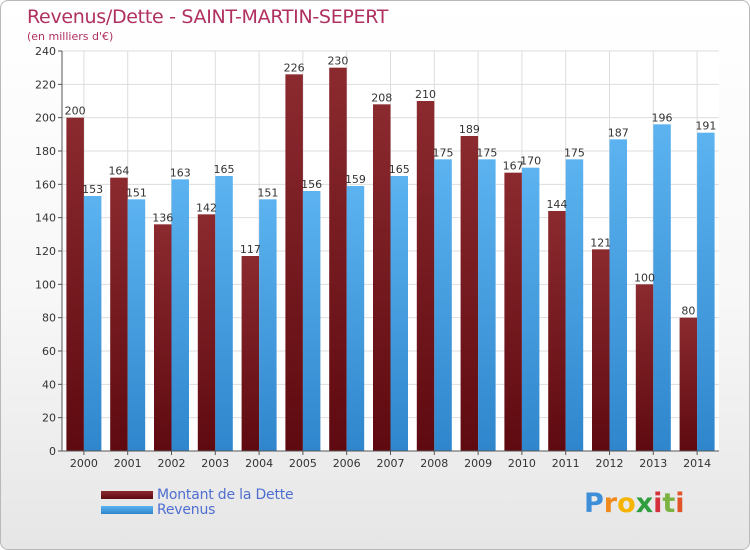 Image resolution: width=750 pixels, height=550 pixels. What do you see at coordinates (225, 494) in the screenshot?
I see `legend-label-debt: Montant de la Dette` at bounding box center [225, 494].